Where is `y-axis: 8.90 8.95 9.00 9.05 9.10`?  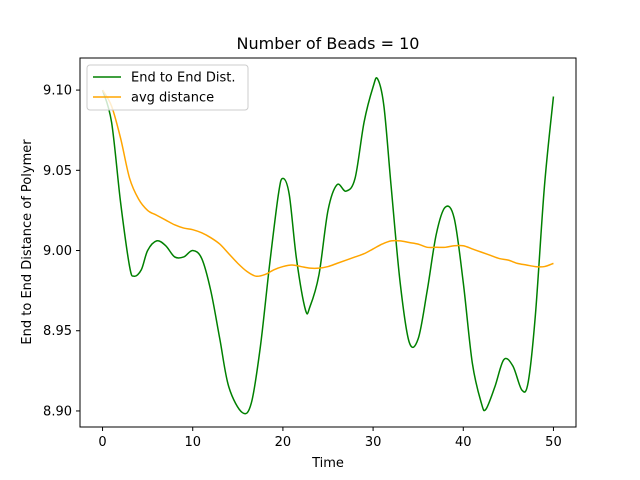
y-axis: 8.90 8.95 9.00 9.05 9.10 is located at coordinates (61, 251).